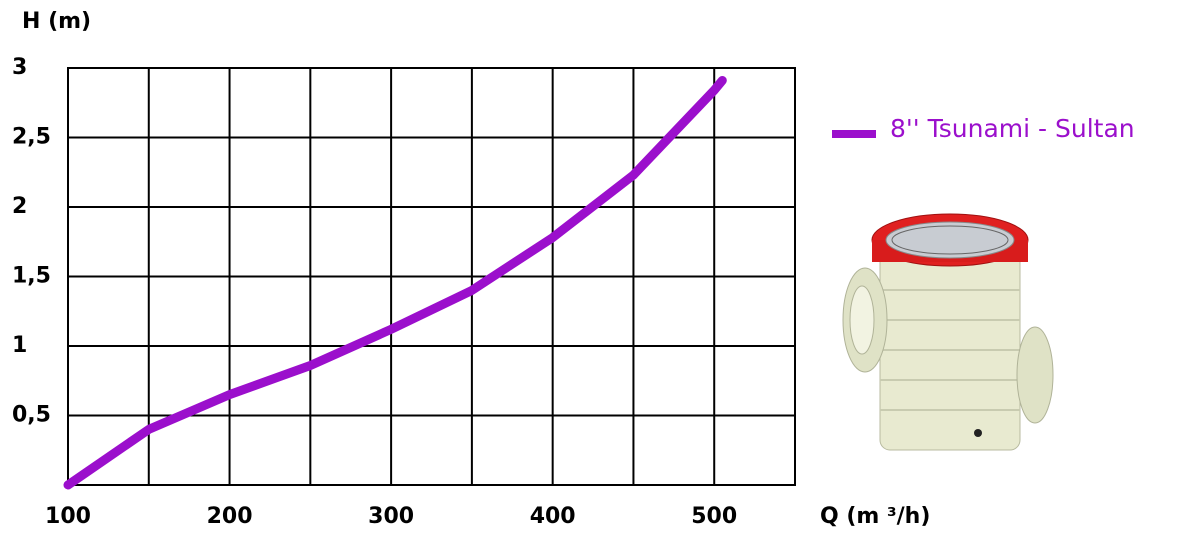  Describe the element at coordinates (230, 516) in the screenshot. I see `x-tick-label: 200` at that location.